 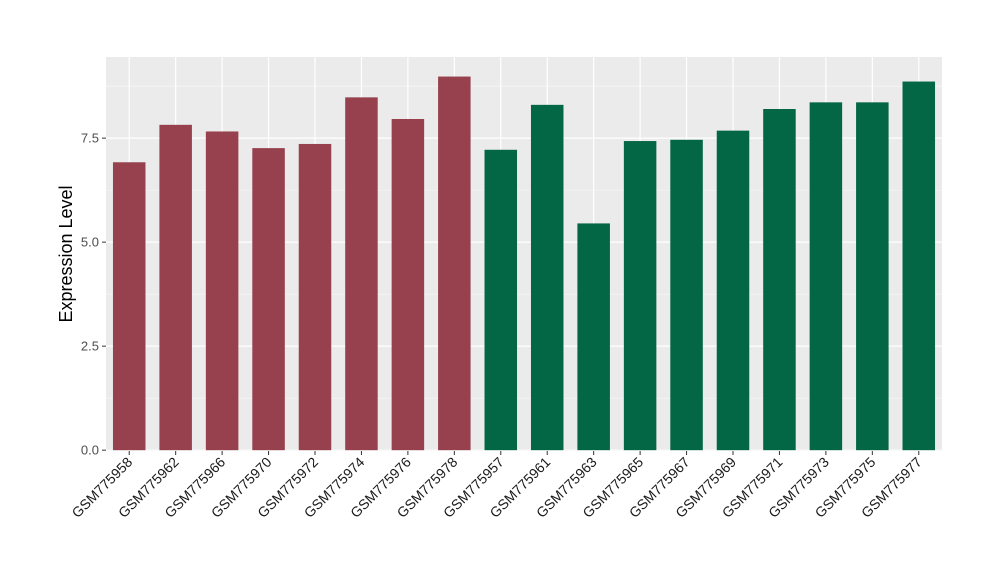 I want to click on bar-gsm775974, so click(x=361, y=274).